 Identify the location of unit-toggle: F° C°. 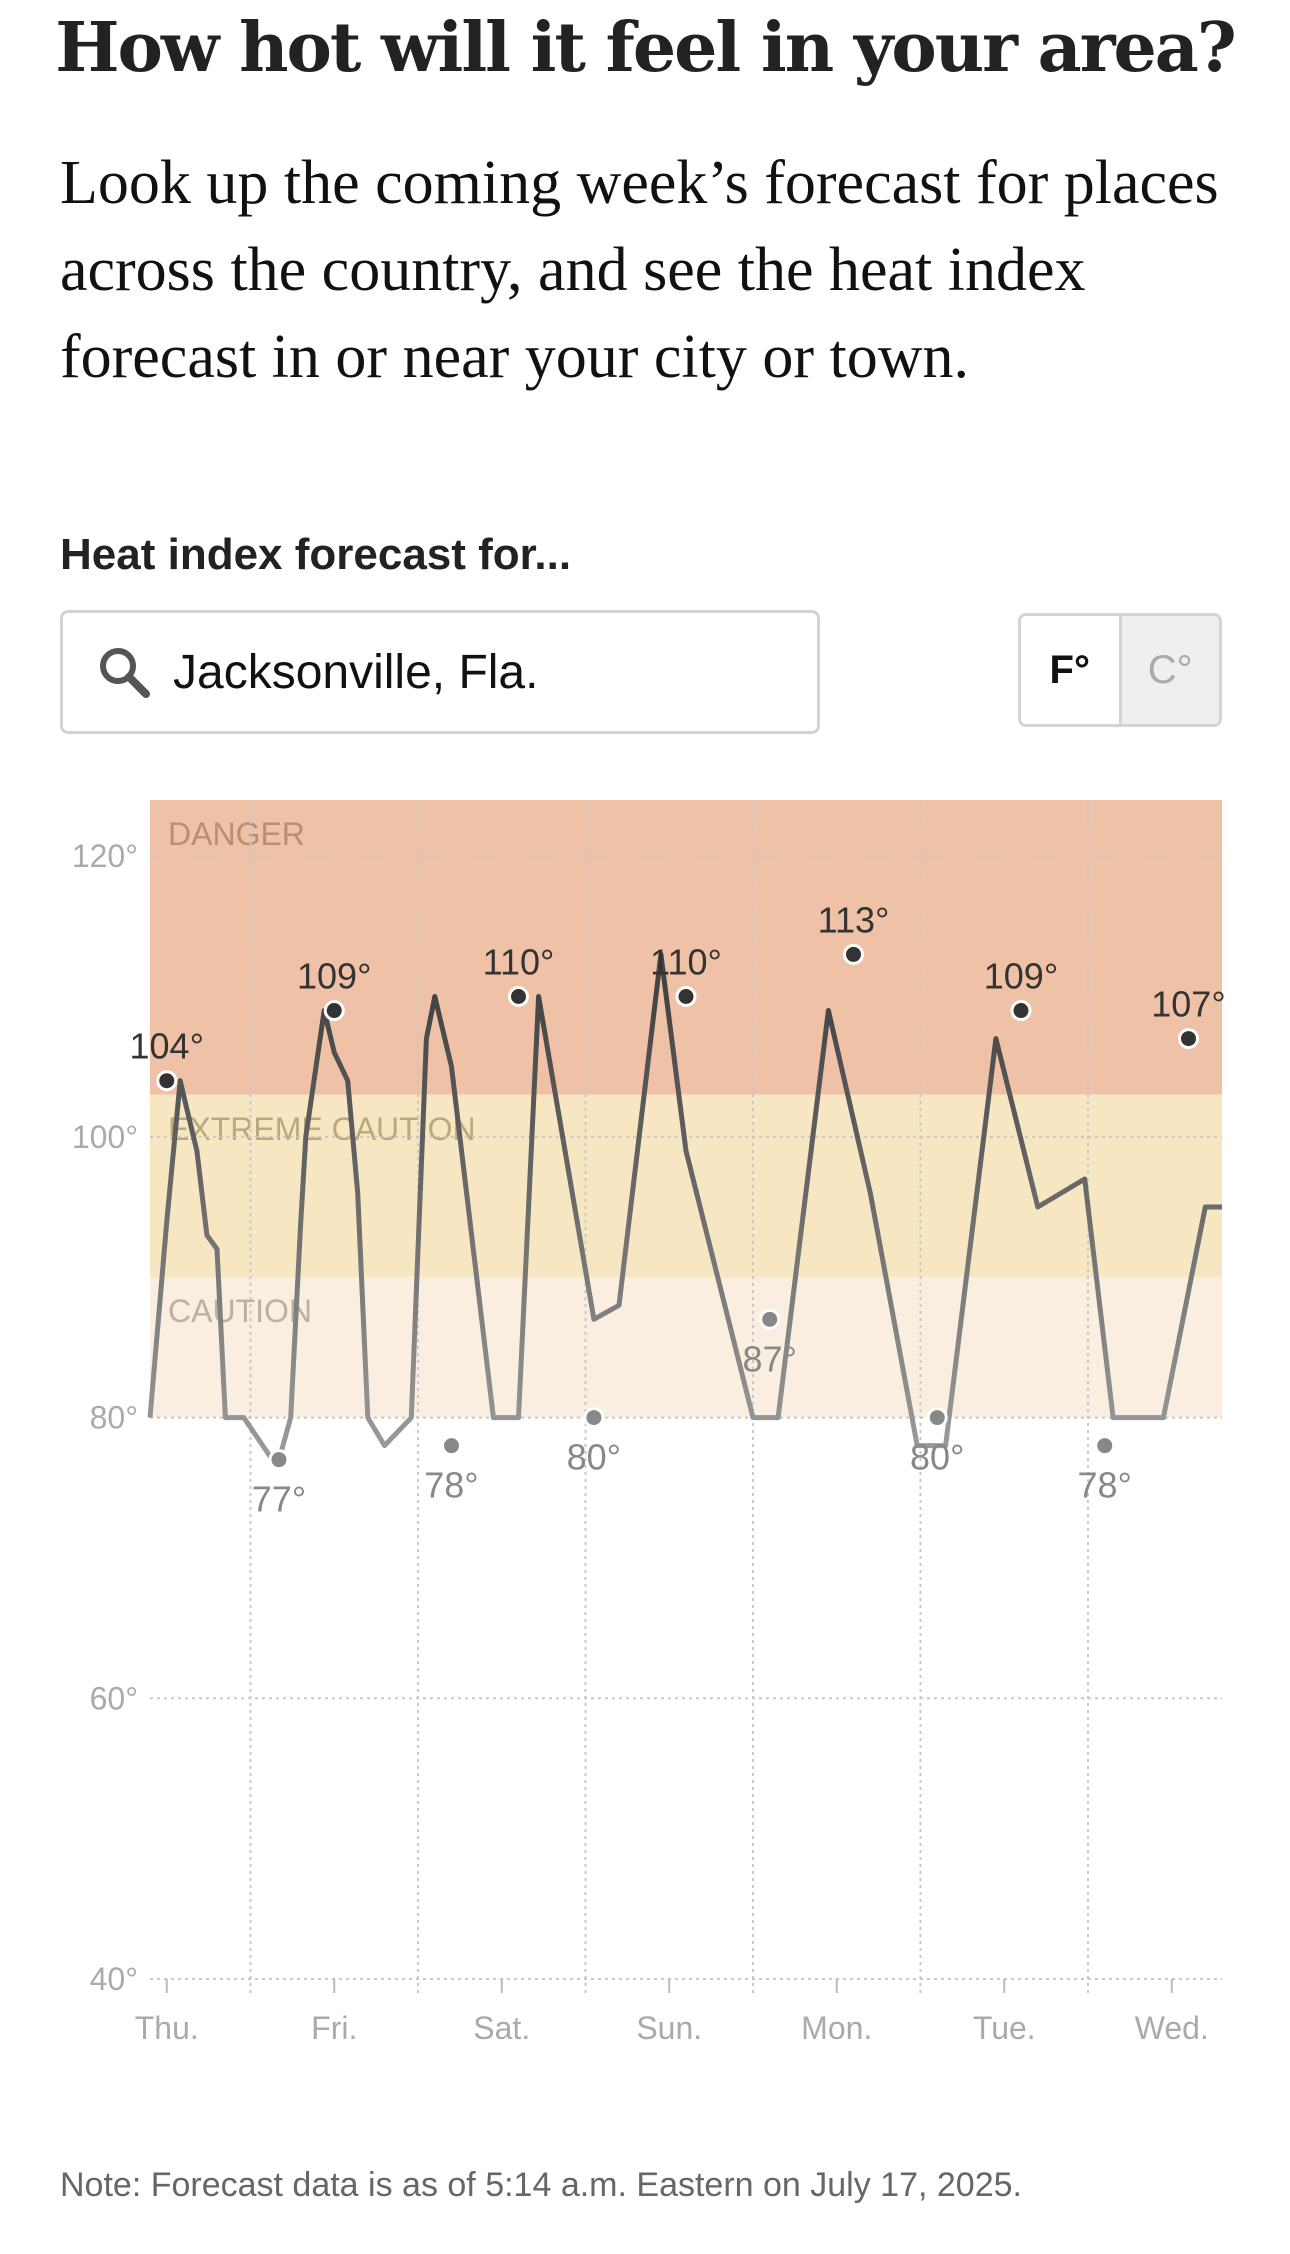
(1120, 670).